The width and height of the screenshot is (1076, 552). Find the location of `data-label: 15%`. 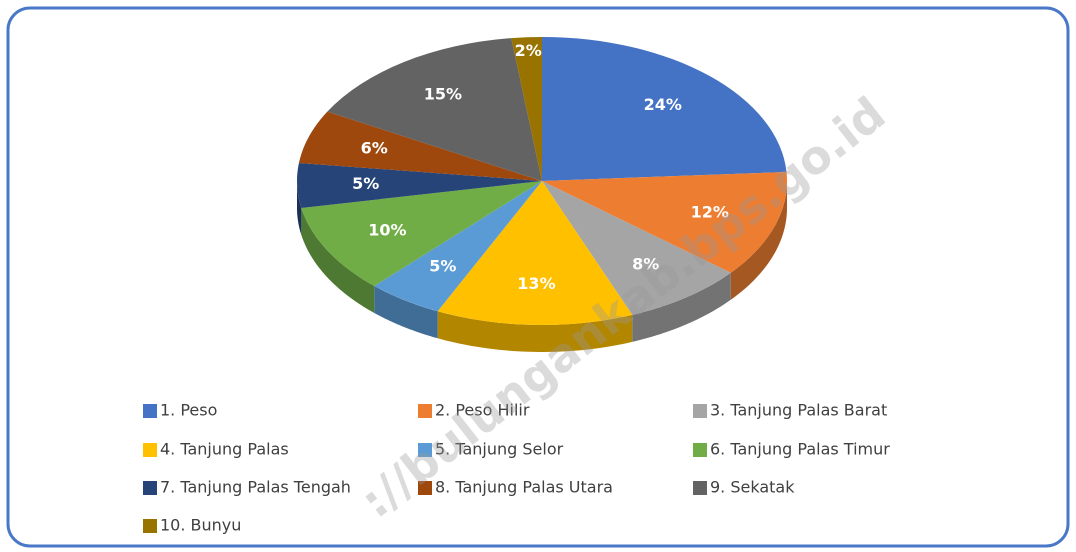

data-label: 15% is located at coordinates (443, 94).